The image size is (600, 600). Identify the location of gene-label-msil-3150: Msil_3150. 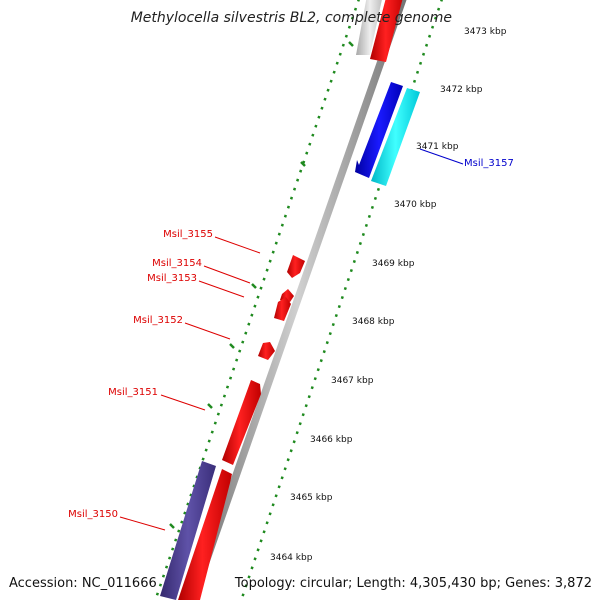
(93, 514).